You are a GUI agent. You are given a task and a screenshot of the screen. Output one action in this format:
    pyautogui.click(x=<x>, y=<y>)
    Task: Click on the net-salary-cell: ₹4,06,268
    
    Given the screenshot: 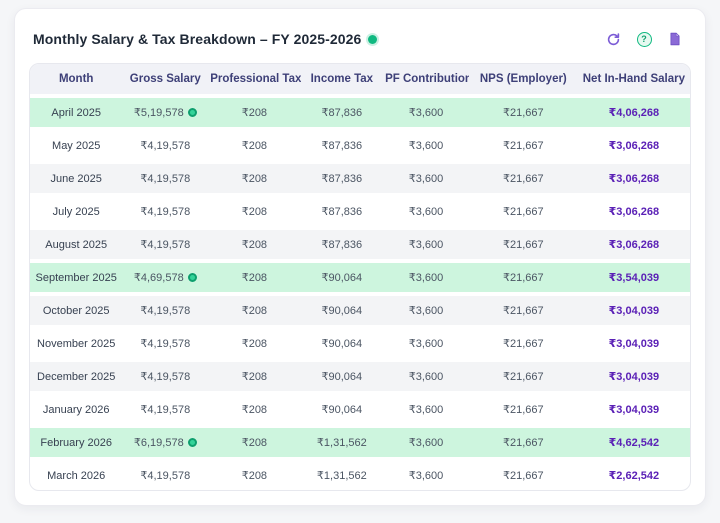 What is the action you would take?
    pyautogui.click(x=633, y=112)
    